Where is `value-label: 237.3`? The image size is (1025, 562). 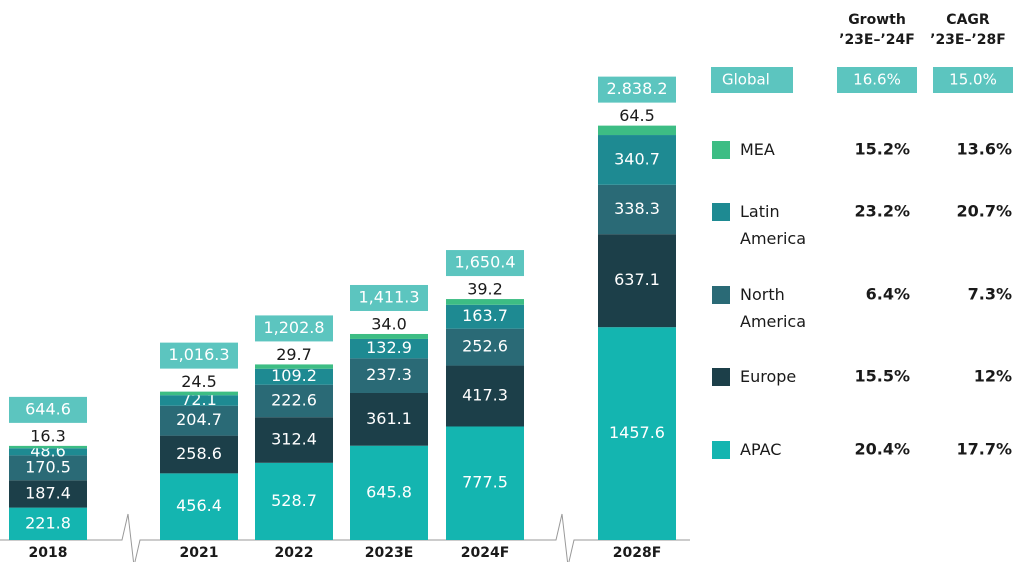
value-label: 237.3 is located at coordinates (389, 374).